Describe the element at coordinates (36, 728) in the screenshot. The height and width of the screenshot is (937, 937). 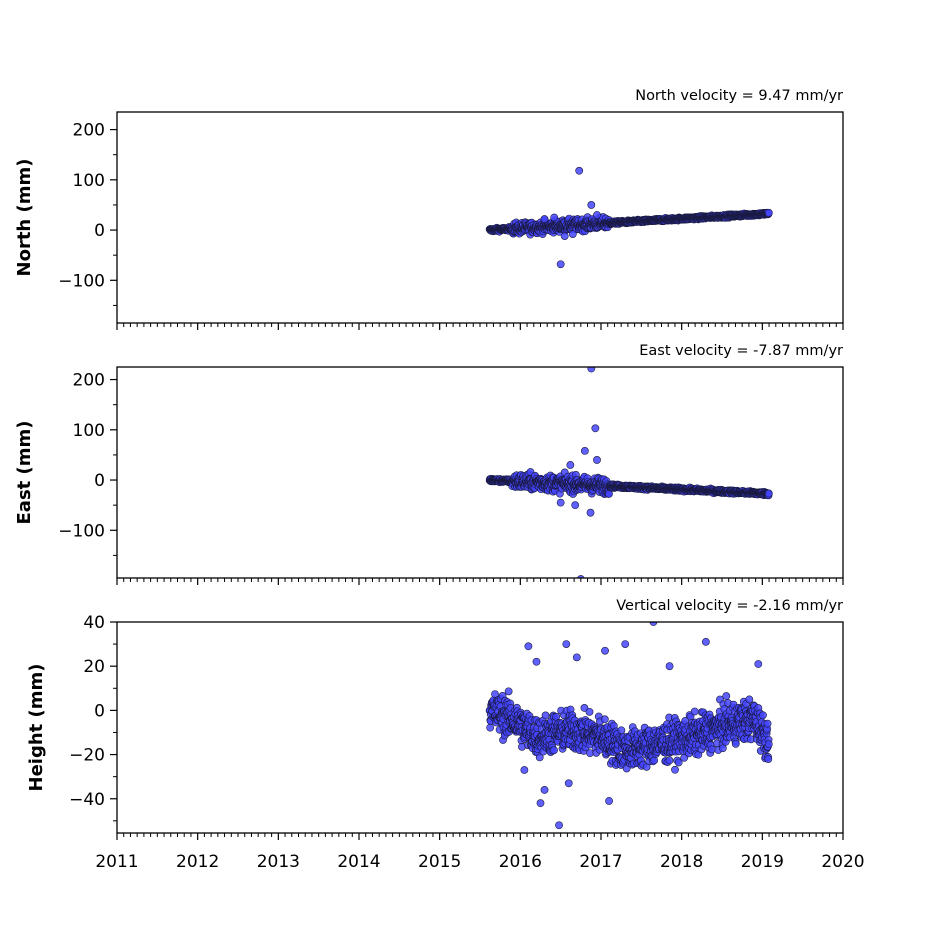
I see `y-axis-label: Height (mm)` at that location.